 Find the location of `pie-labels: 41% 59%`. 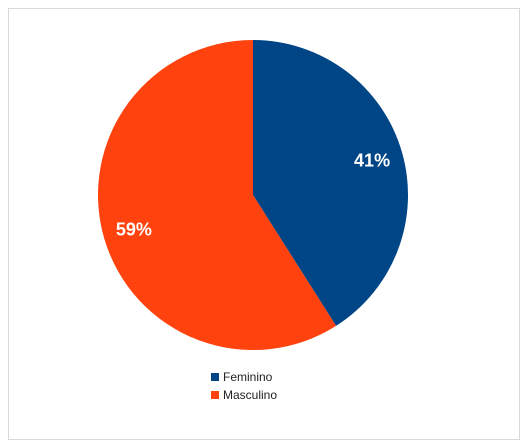

pie-labels: 41% 59% is located at coordinates (253, 194).